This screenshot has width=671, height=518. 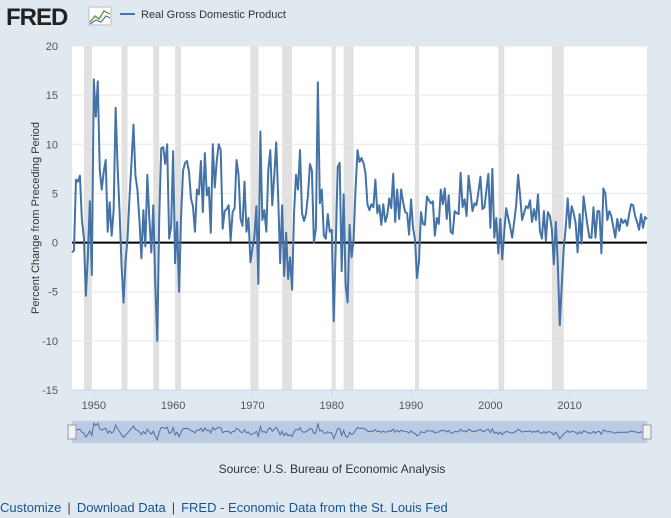 What do you see at coordinates (100, 16) in the screenshot?
I see `logo-icon` at bounding box center [100, 16].